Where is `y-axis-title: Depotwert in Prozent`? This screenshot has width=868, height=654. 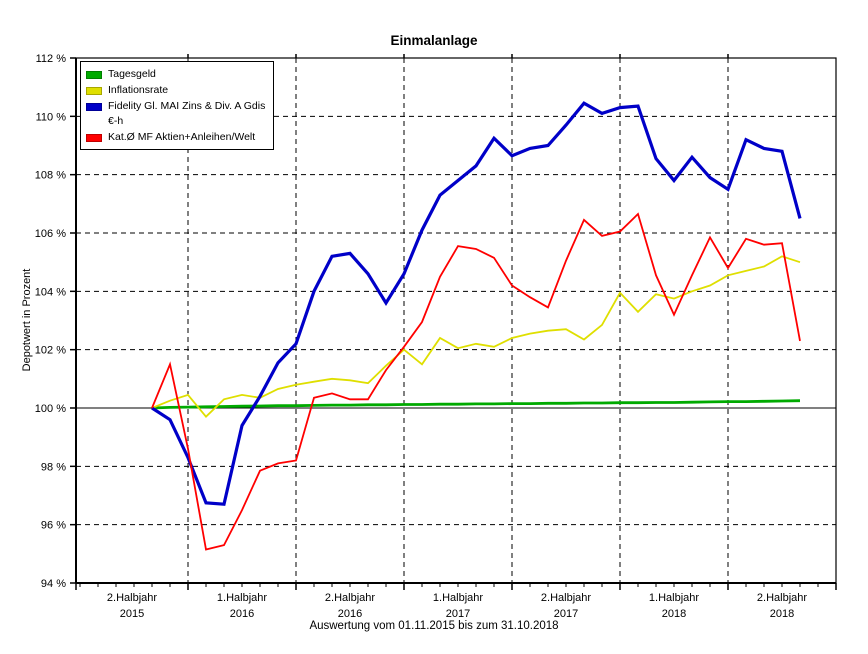
y-axis-title: Depotwert in Prozent is located at coordinates (27, 320).